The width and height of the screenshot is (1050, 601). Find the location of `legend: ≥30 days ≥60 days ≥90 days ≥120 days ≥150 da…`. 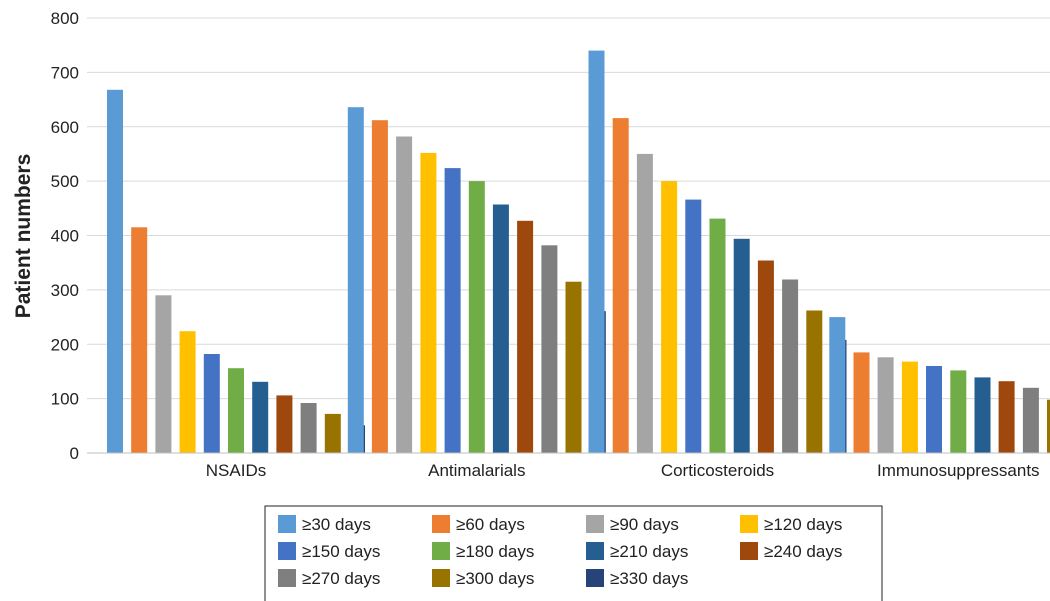

legend: ≥30 days ≥60 days ≥90 days ≥120 days ≥150 da… is located at coordinates (573, 553).